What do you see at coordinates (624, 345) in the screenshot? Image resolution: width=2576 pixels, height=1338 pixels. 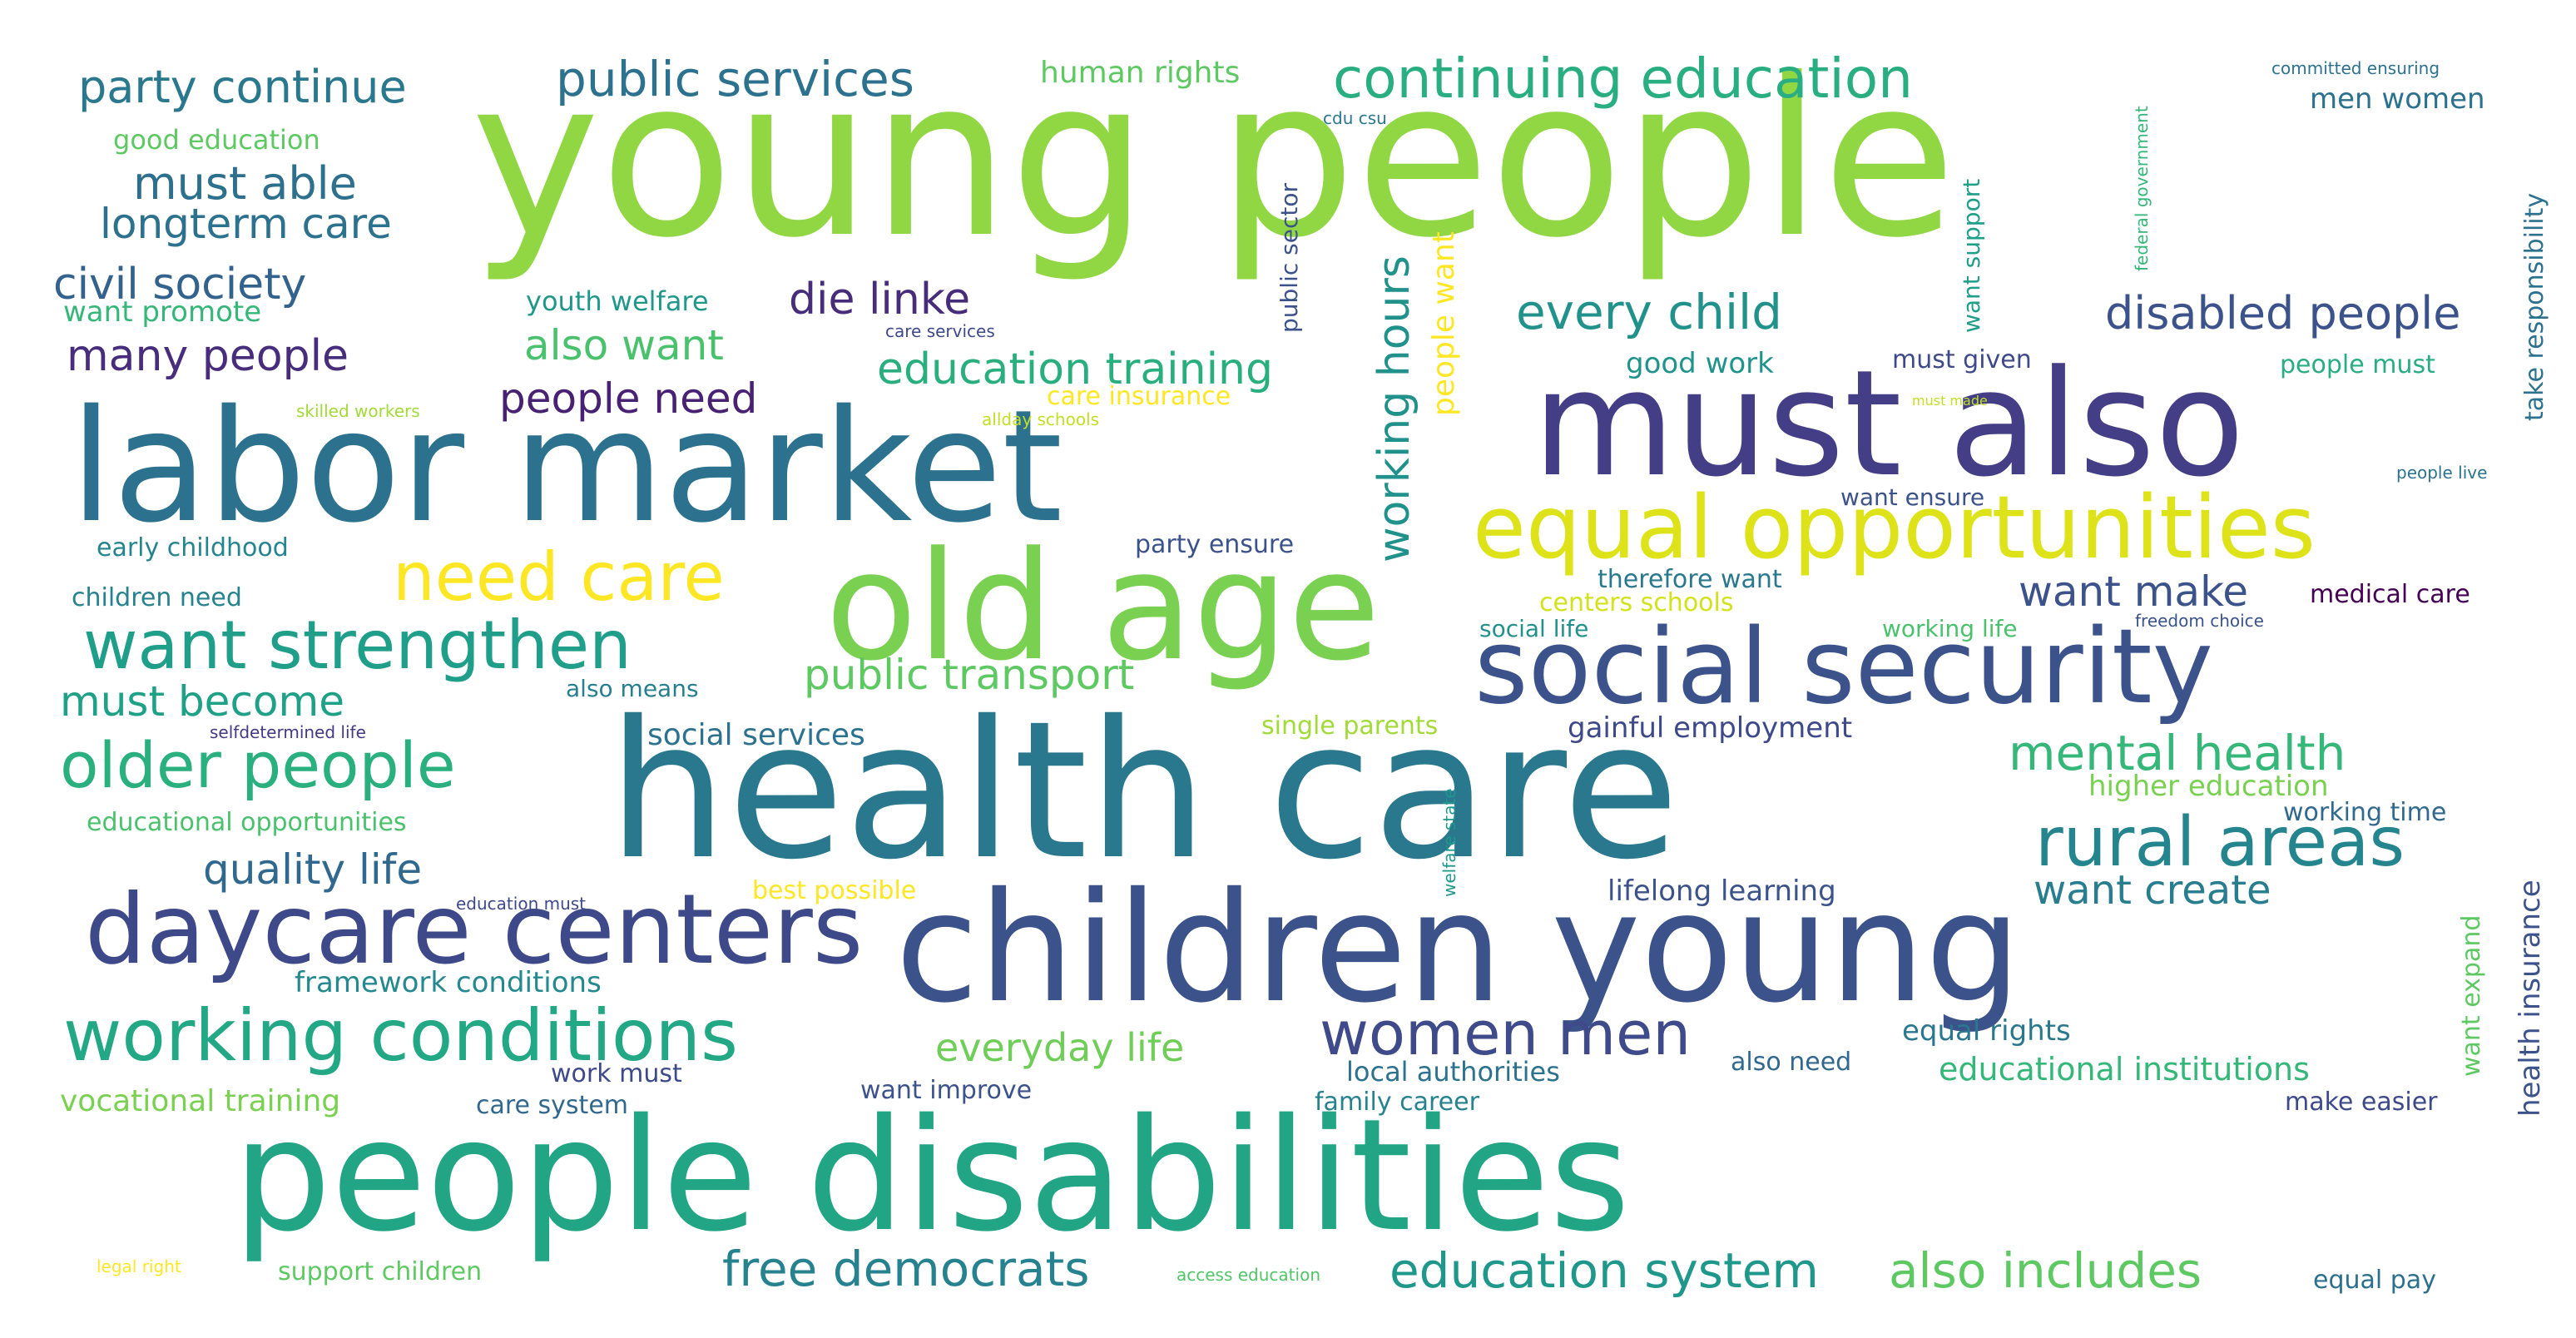 I see `word: also want` at bounding box center [624, 345].